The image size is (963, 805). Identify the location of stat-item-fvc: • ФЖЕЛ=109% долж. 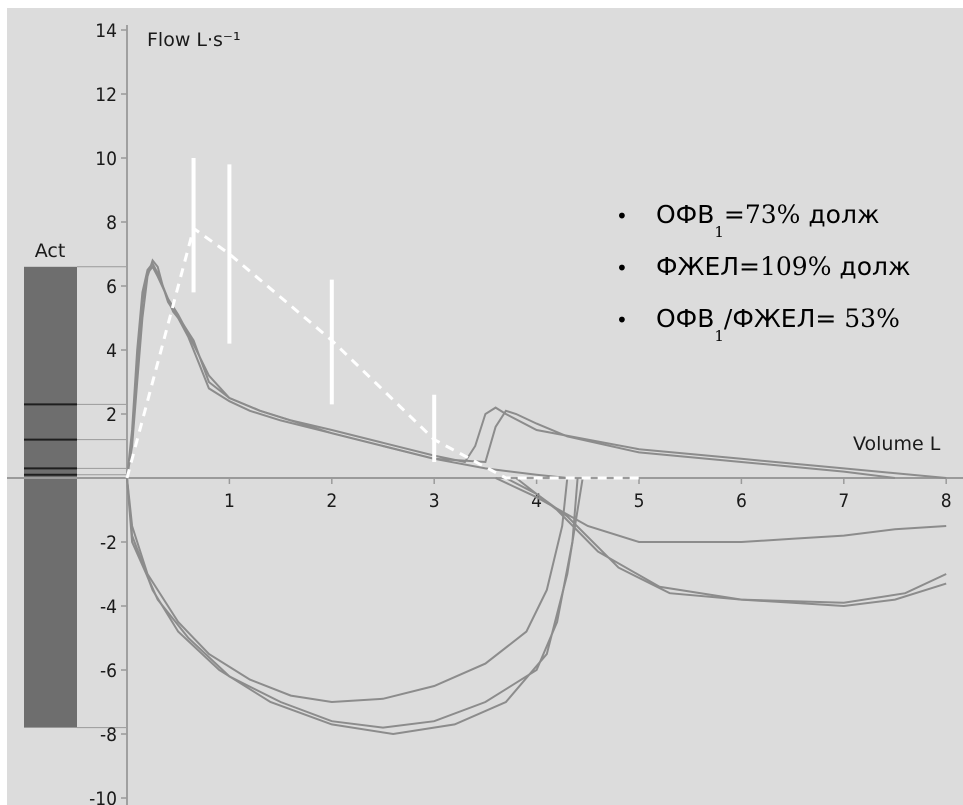
(789, 278).